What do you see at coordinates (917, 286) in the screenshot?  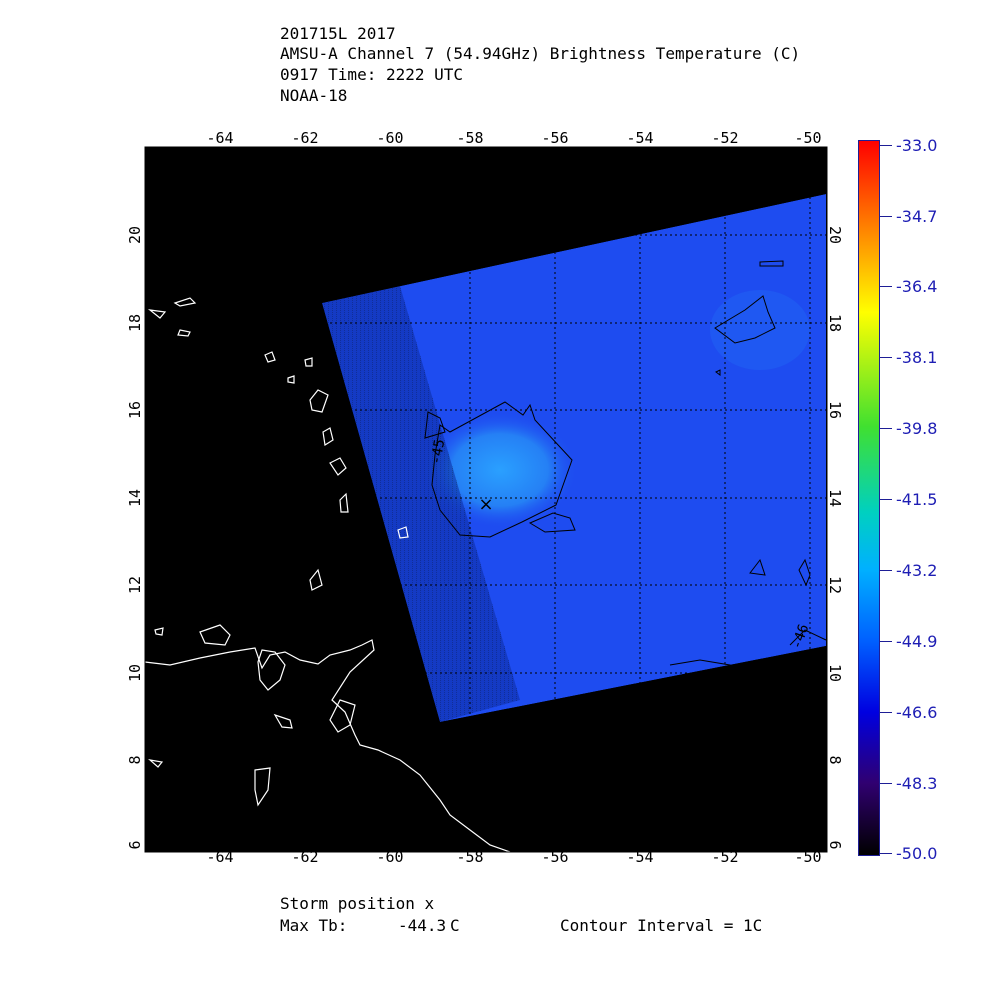 I see `colorbar-label: -36.4` at bounding box center [917, 286].